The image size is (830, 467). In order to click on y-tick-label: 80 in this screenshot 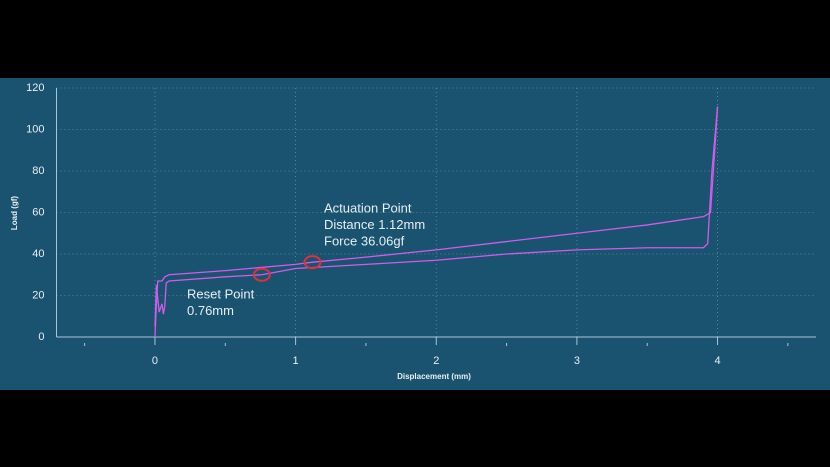, I will do `click(38, 171)`.